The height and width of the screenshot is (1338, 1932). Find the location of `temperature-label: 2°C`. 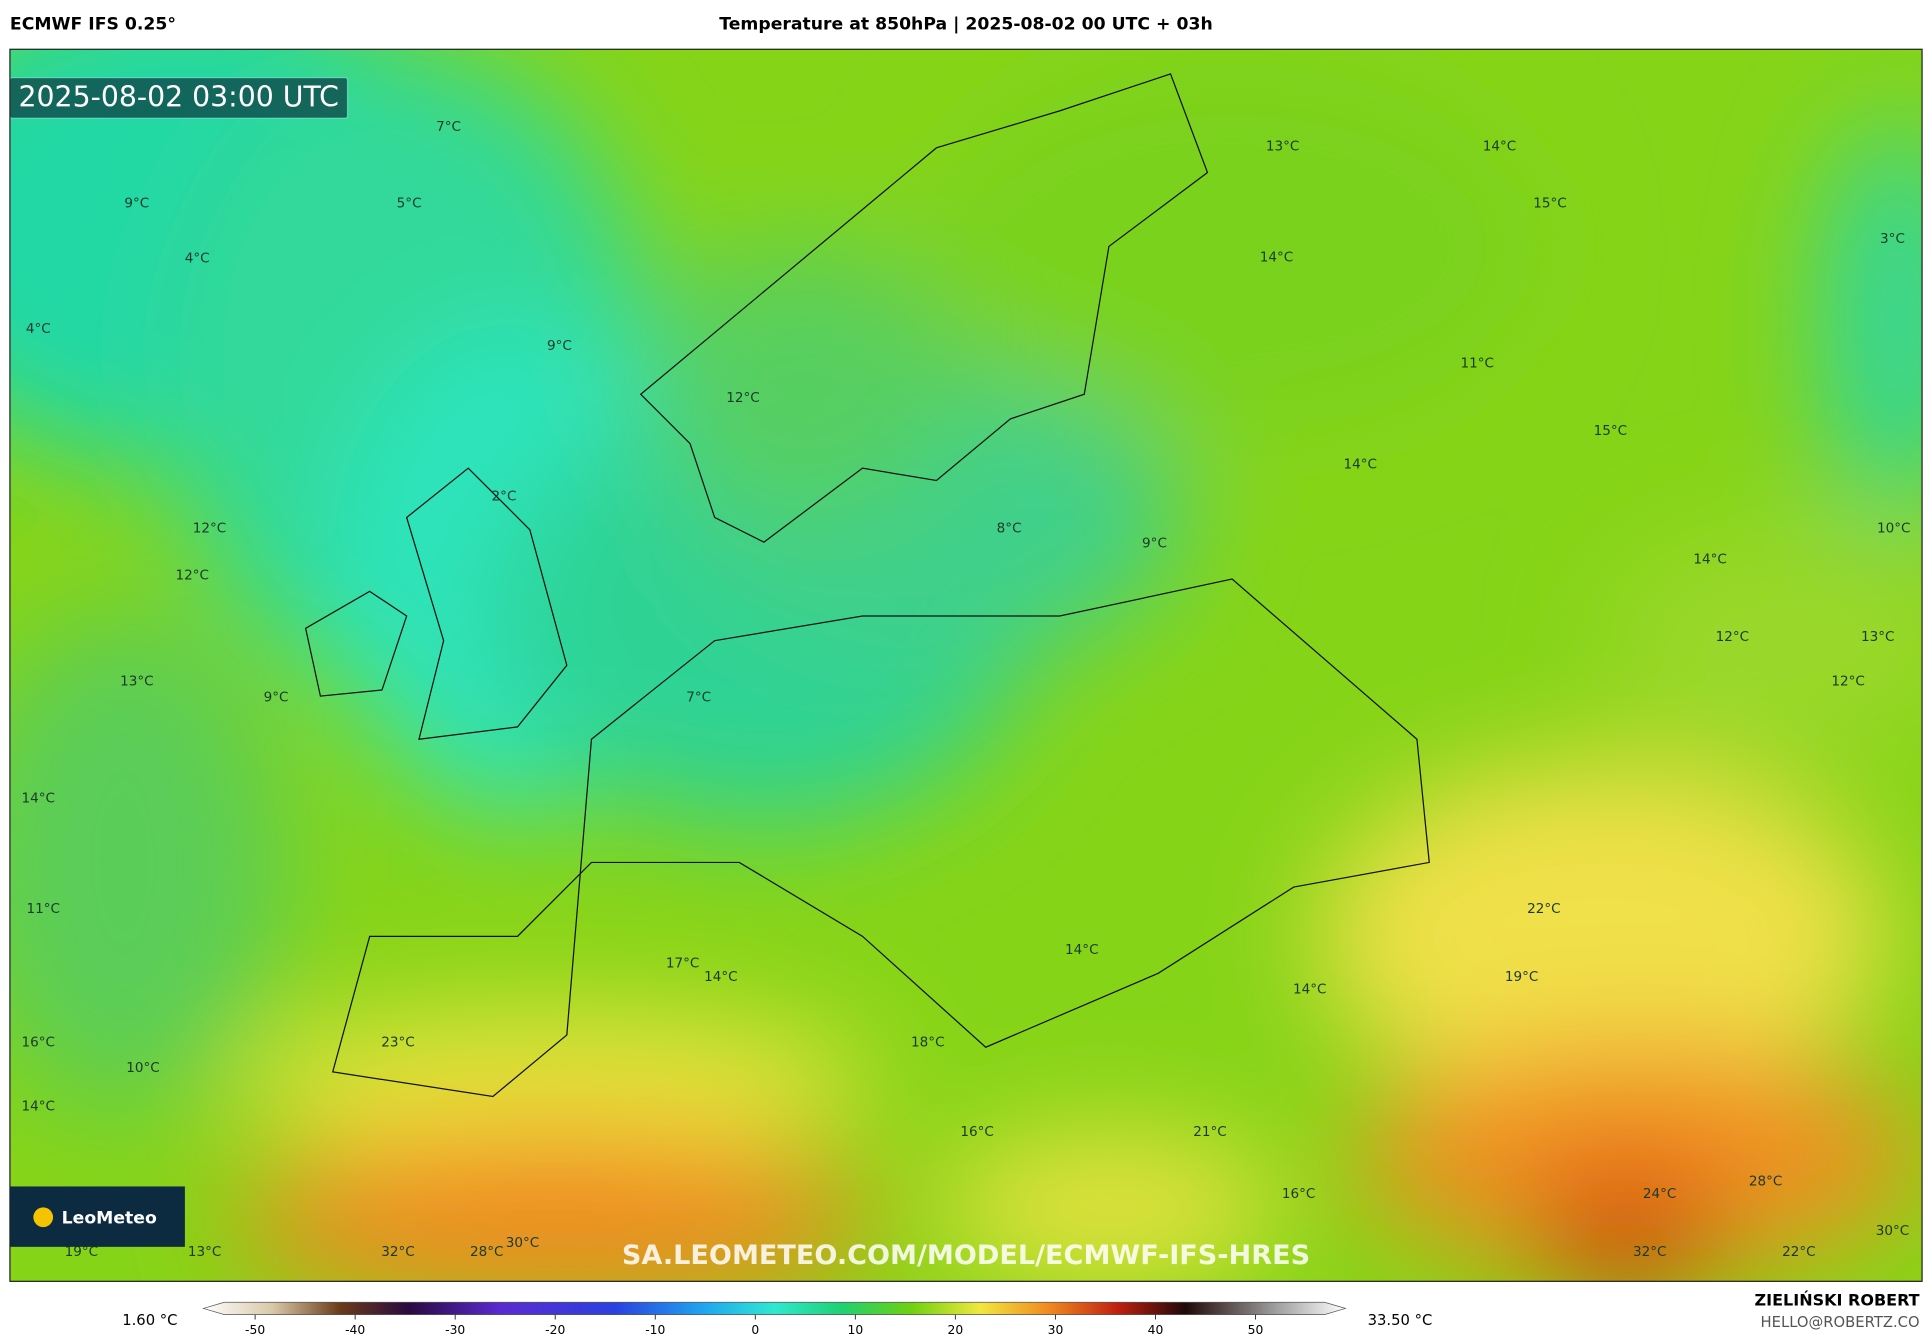

temperature-label: 2°C is located at coordinates (504, 497).